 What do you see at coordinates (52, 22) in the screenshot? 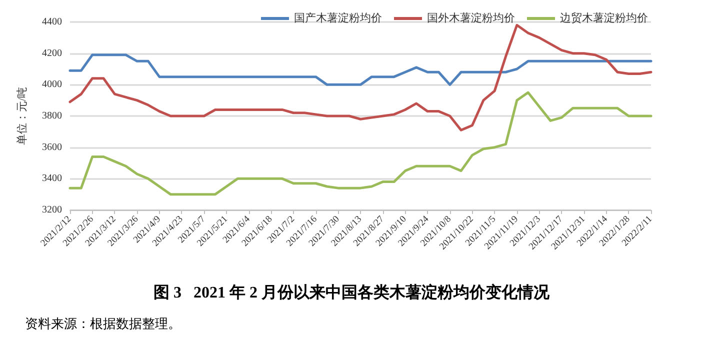
I see `y-tick-label: 4400` at bounding box center [52, 22].